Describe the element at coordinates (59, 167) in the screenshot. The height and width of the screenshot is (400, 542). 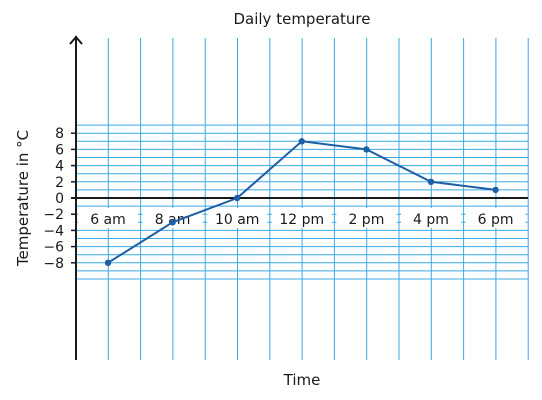
I see `y-tick-label: 4` at that location.